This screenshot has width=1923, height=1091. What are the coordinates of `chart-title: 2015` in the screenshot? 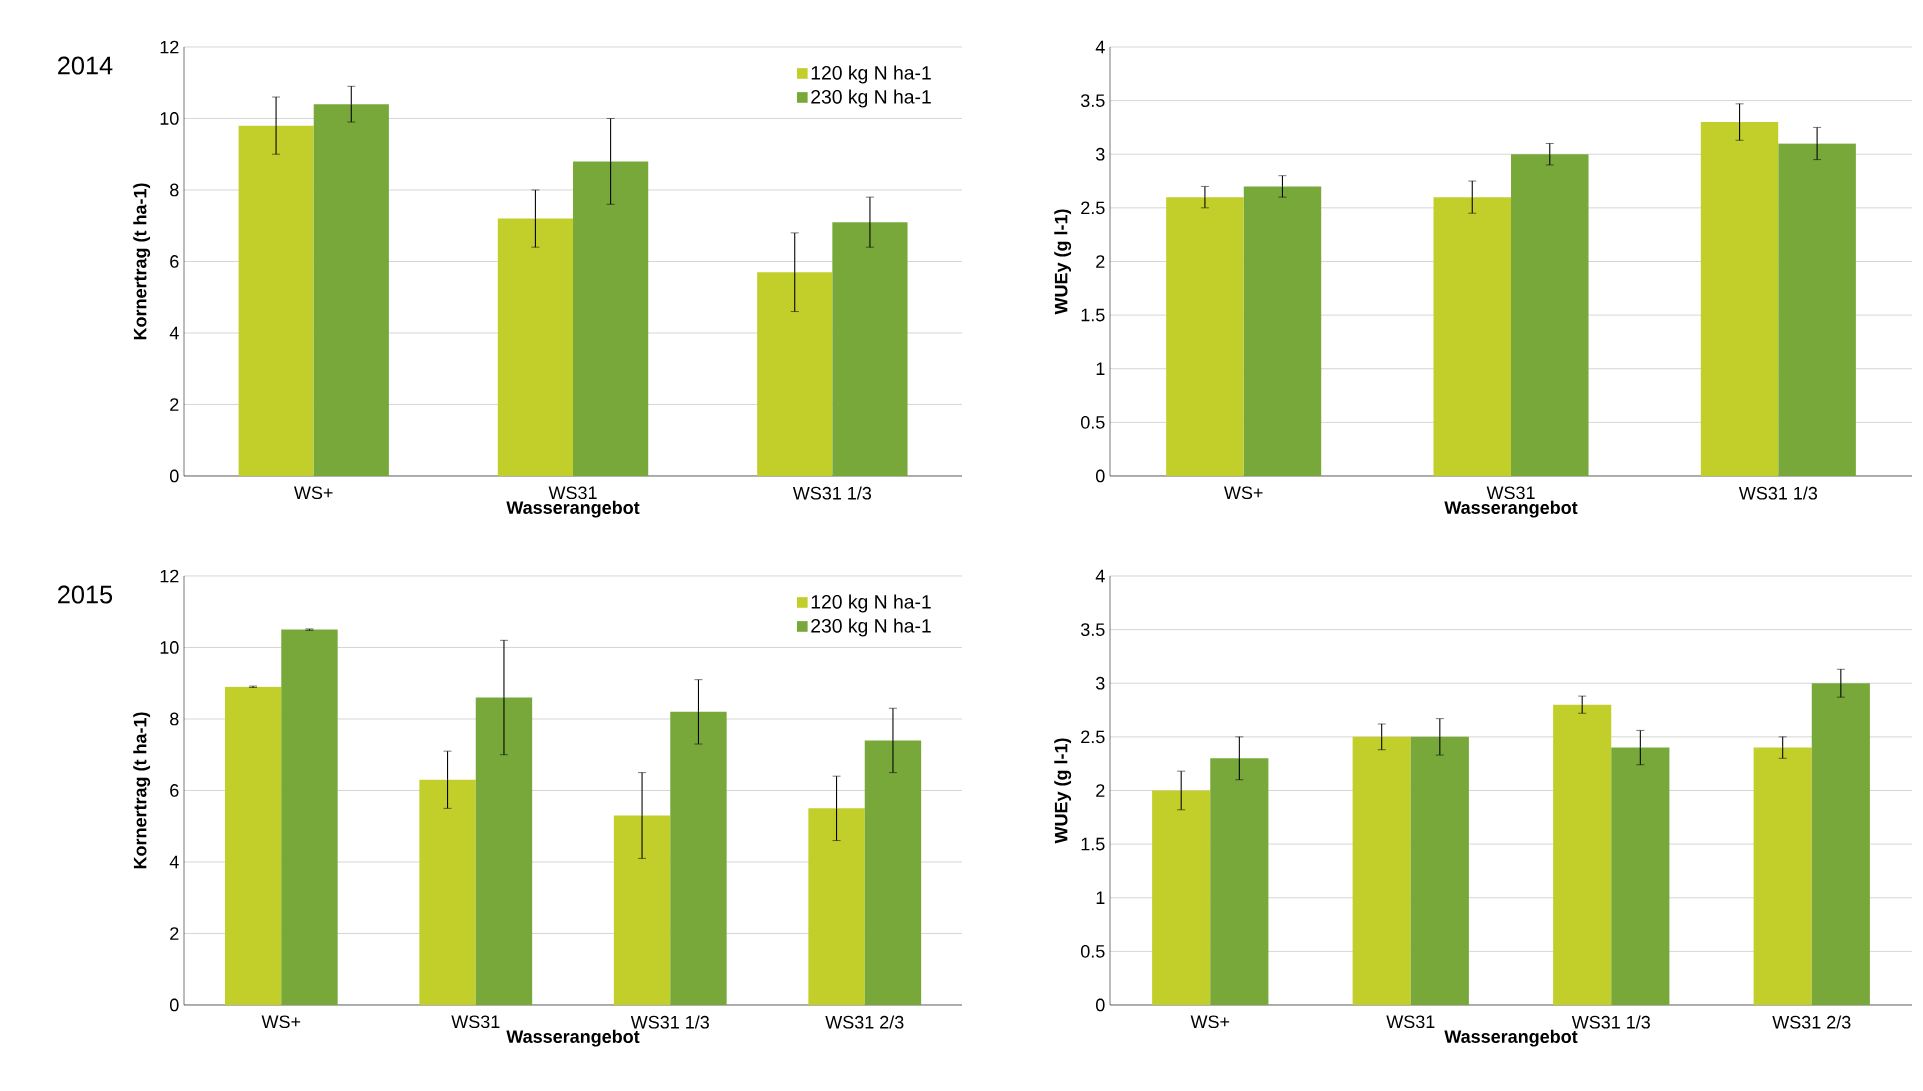 It's located at (85, 594).